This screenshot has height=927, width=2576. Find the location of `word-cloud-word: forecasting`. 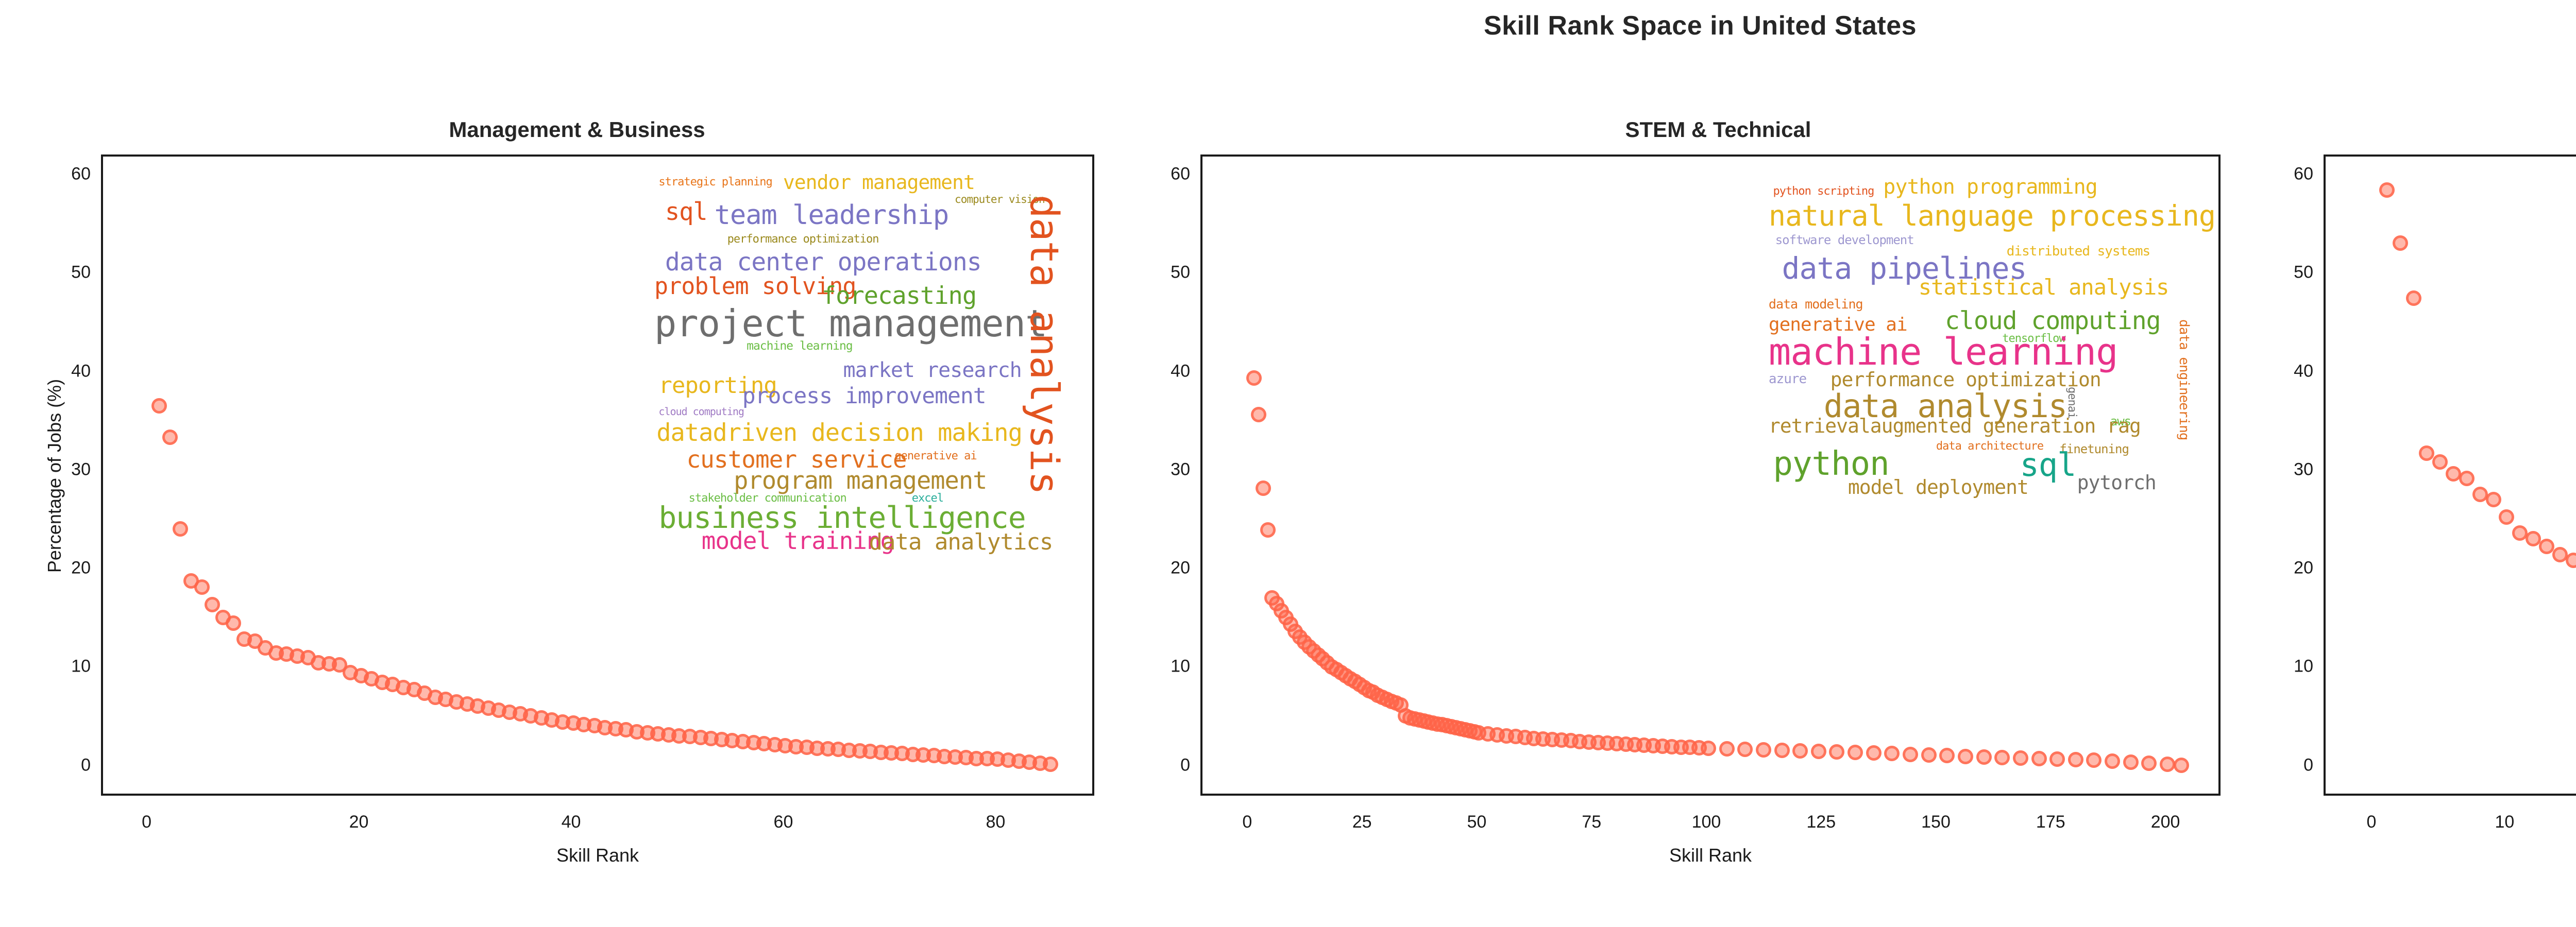

word-cloud-word: forecasting is located at coordinates (899, 296).